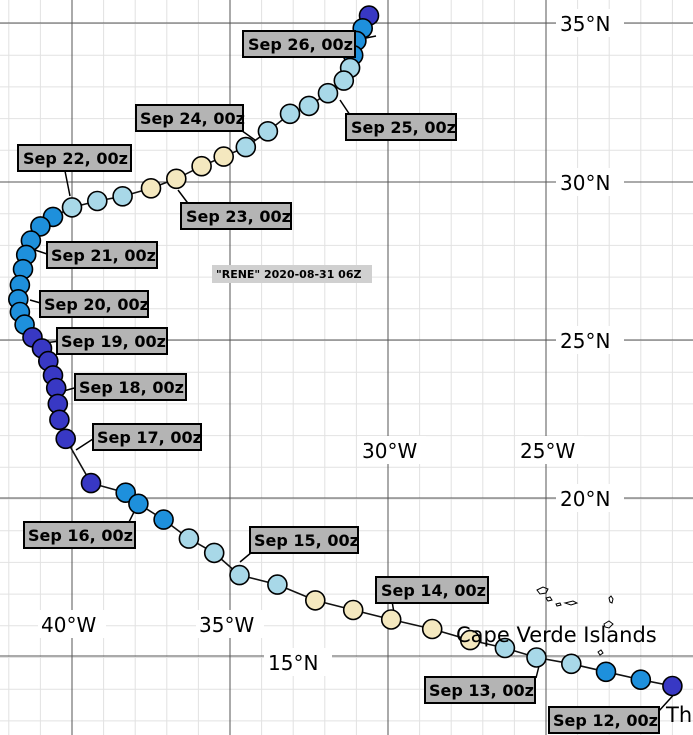 This screenshot has height=735, width=693. What do you see at coordinates (556, 635) in the screenshot?
I see `place-label-cape-verde: Cape Verde Islands` at bounding box center [556, 635].